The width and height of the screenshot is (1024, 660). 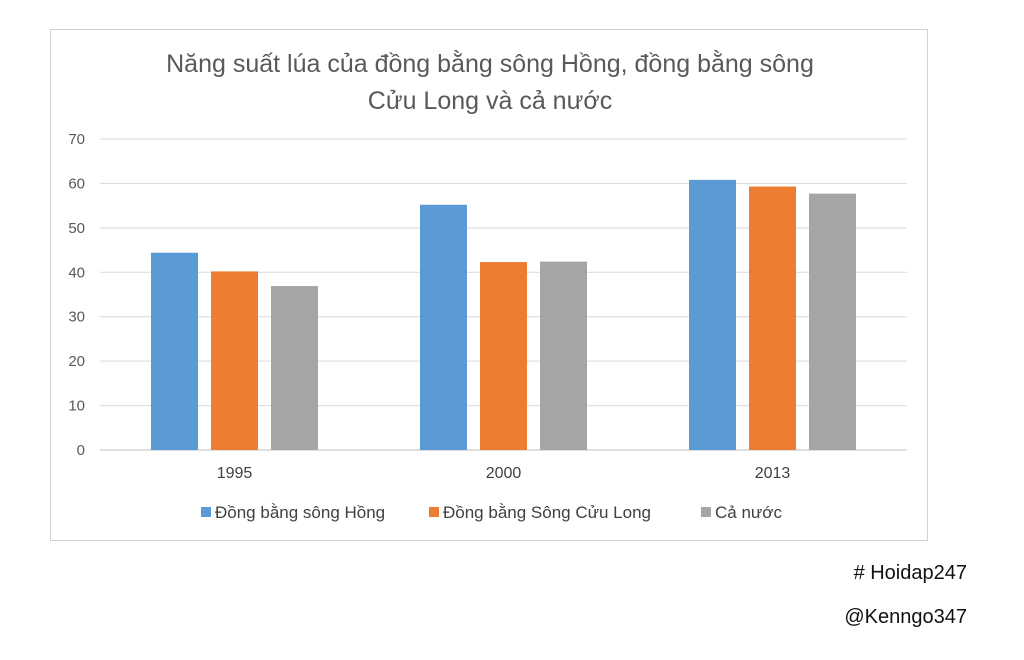 I want to click on x-category-label: 1995, so click(x=235, y=473).